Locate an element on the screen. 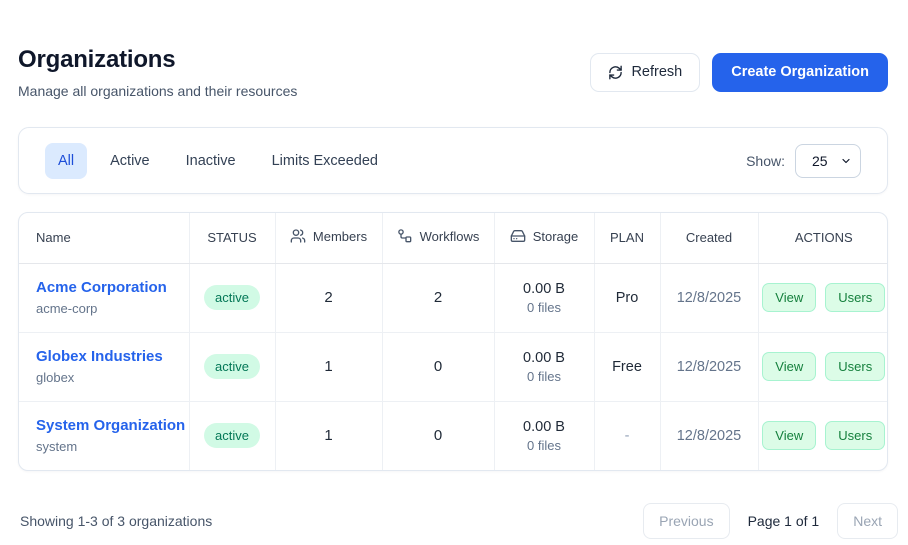  column-header-plan: PLAN is located at coordinates (627, 238).